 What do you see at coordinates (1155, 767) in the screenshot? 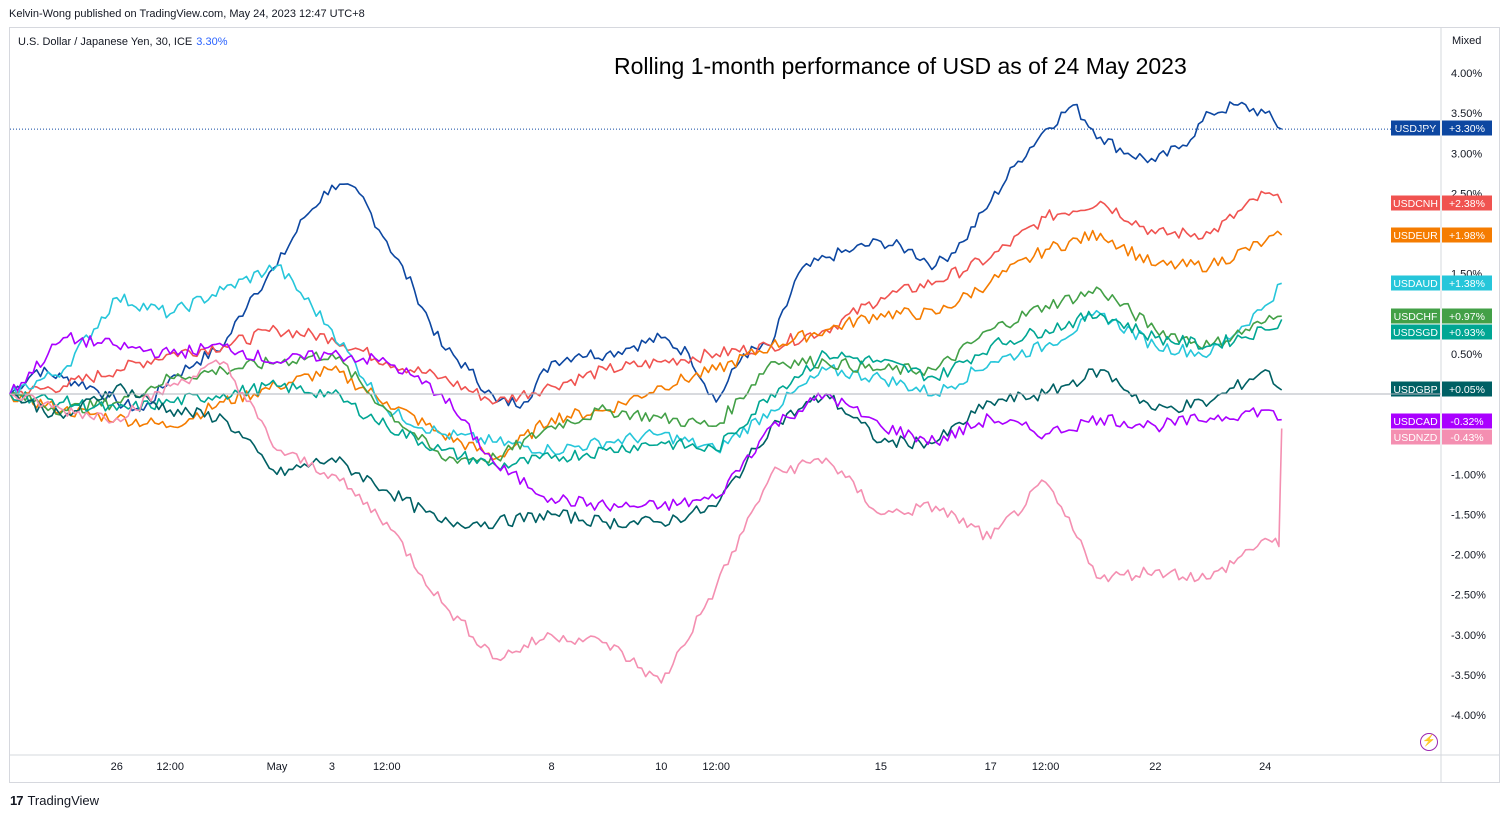
I see `x-tick-label: 22` at bounding box center [1155, 767].